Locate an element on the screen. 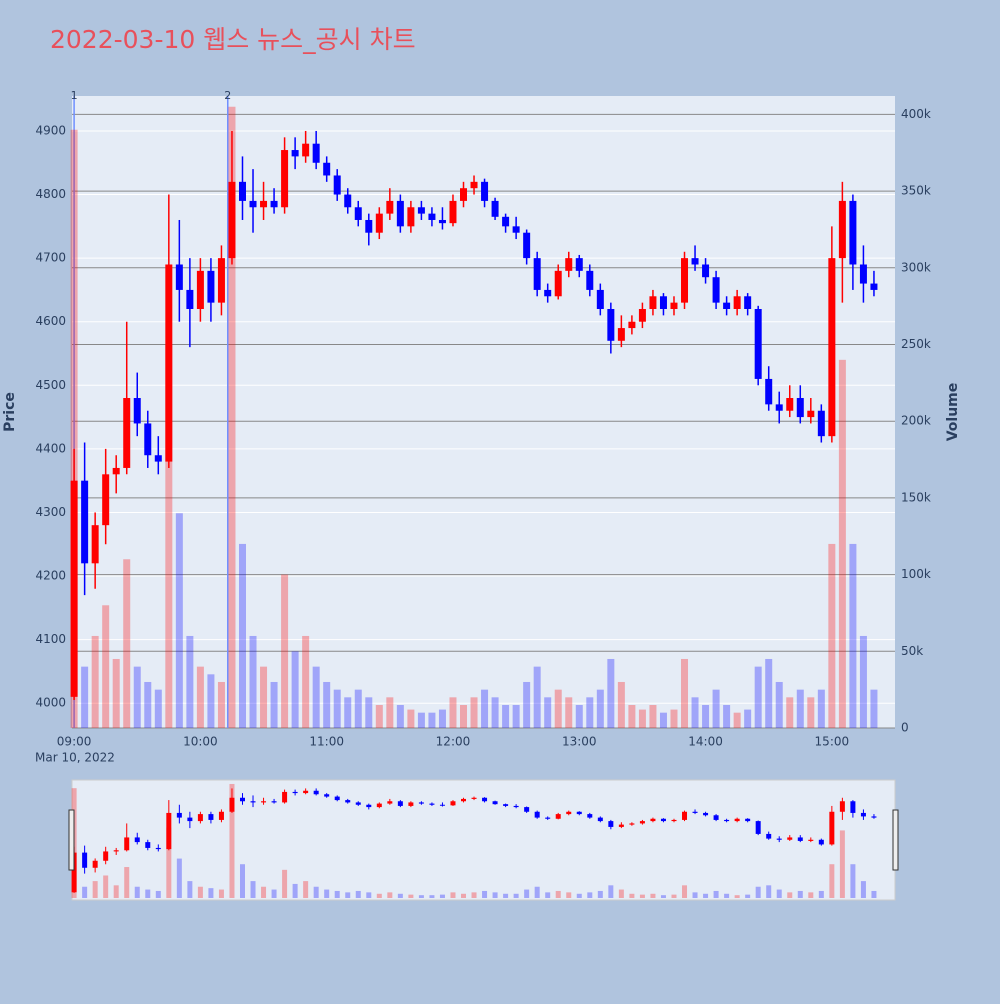 The height and width of the screenshot is (1004, 1000). y-tick-label: 4700 is located at coordinates (50, 258).